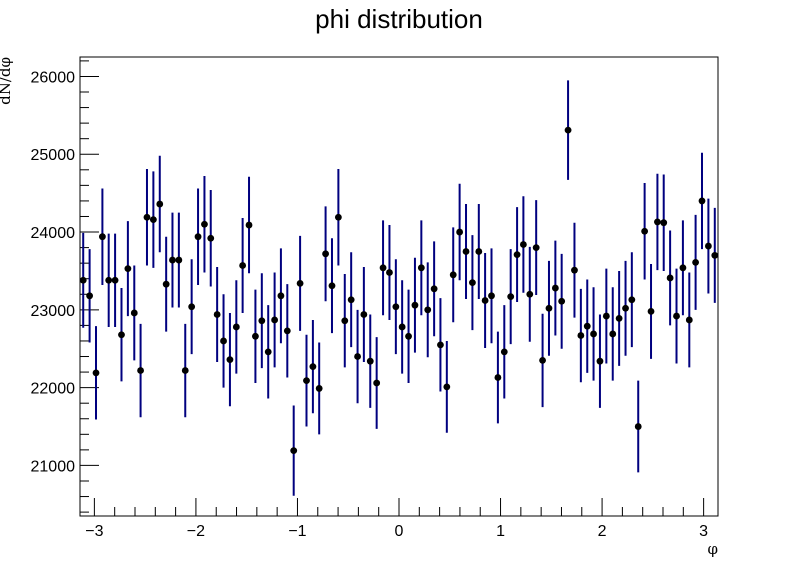  What do you see at coordinates (196, 531) in the screenshot?
I see `x-tick-label: −2` at bounding box center [196, 531].